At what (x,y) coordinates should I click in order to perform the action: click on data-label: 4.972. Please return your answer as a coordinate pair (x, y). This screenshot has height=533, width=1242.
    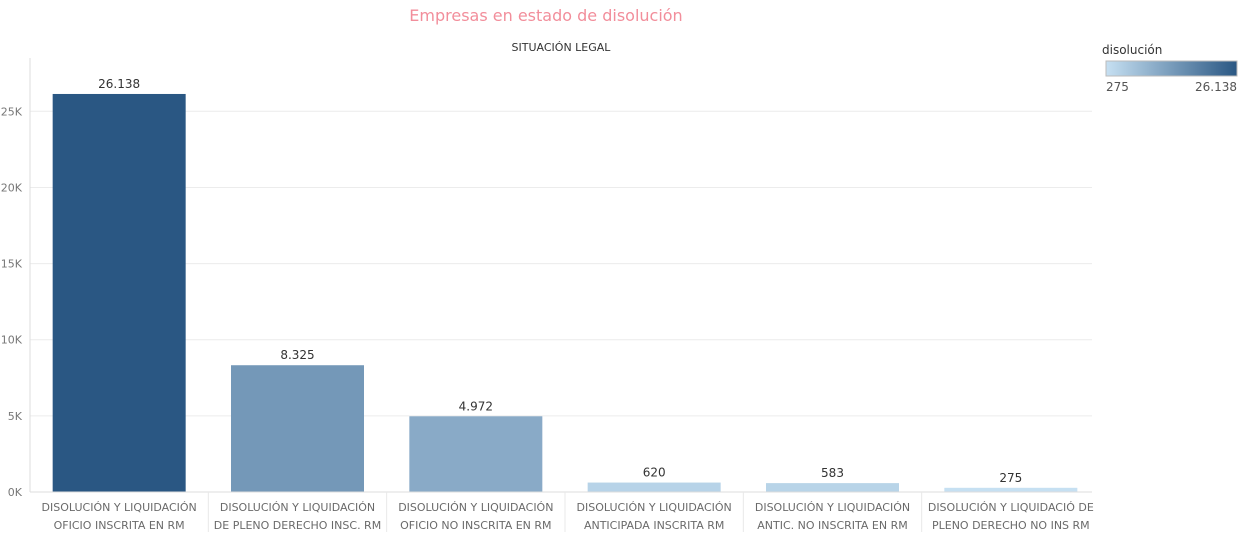
    Looking at the image, I should click on (476, 406).